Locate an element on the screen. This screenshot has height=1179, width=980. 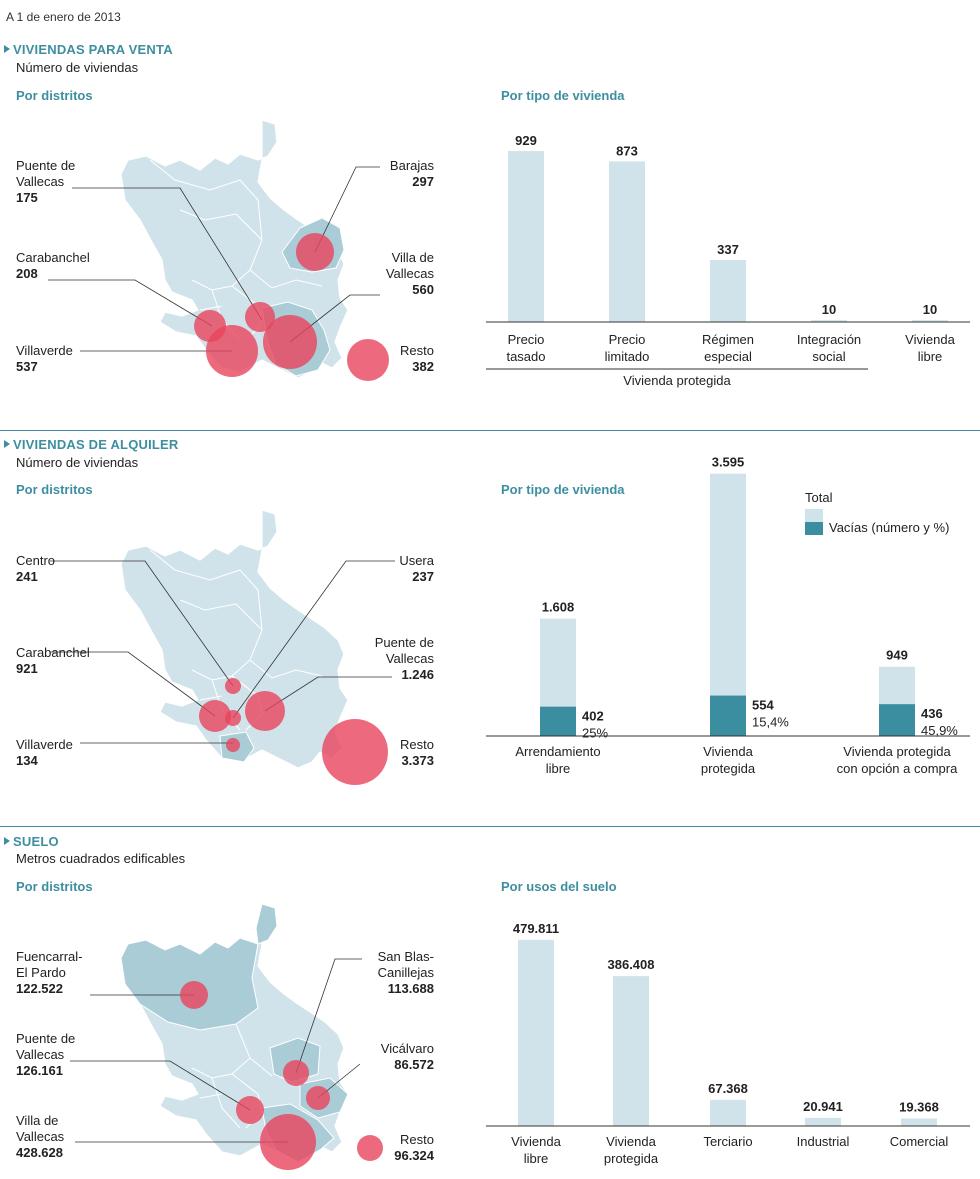
bubble-barajas is located at coordinates (315, 252).